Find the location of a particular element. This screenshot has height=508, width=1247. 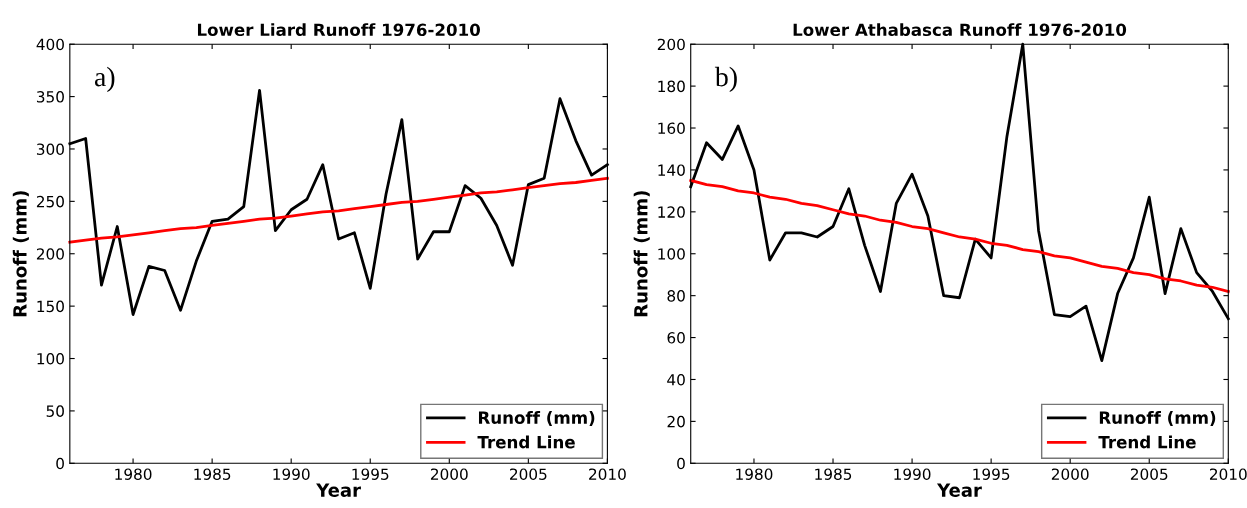

y-tick-label: 250 is located at coordinates (50, 201).